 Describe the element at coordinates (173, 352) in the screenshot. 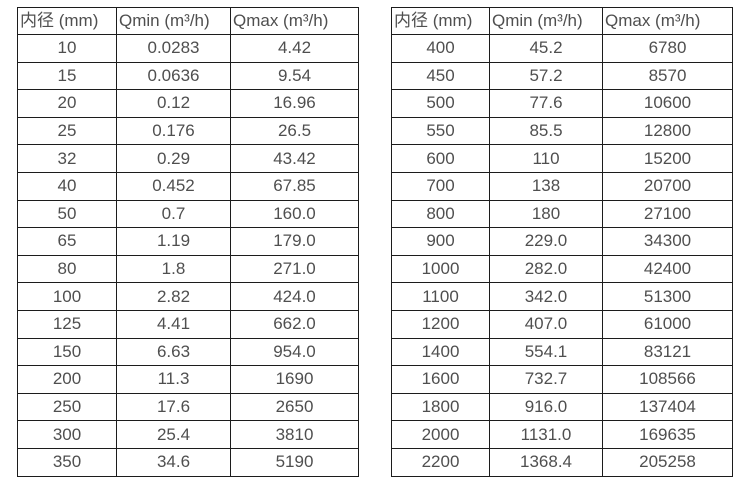

I see `qmin-cell: 6.63` at that location.